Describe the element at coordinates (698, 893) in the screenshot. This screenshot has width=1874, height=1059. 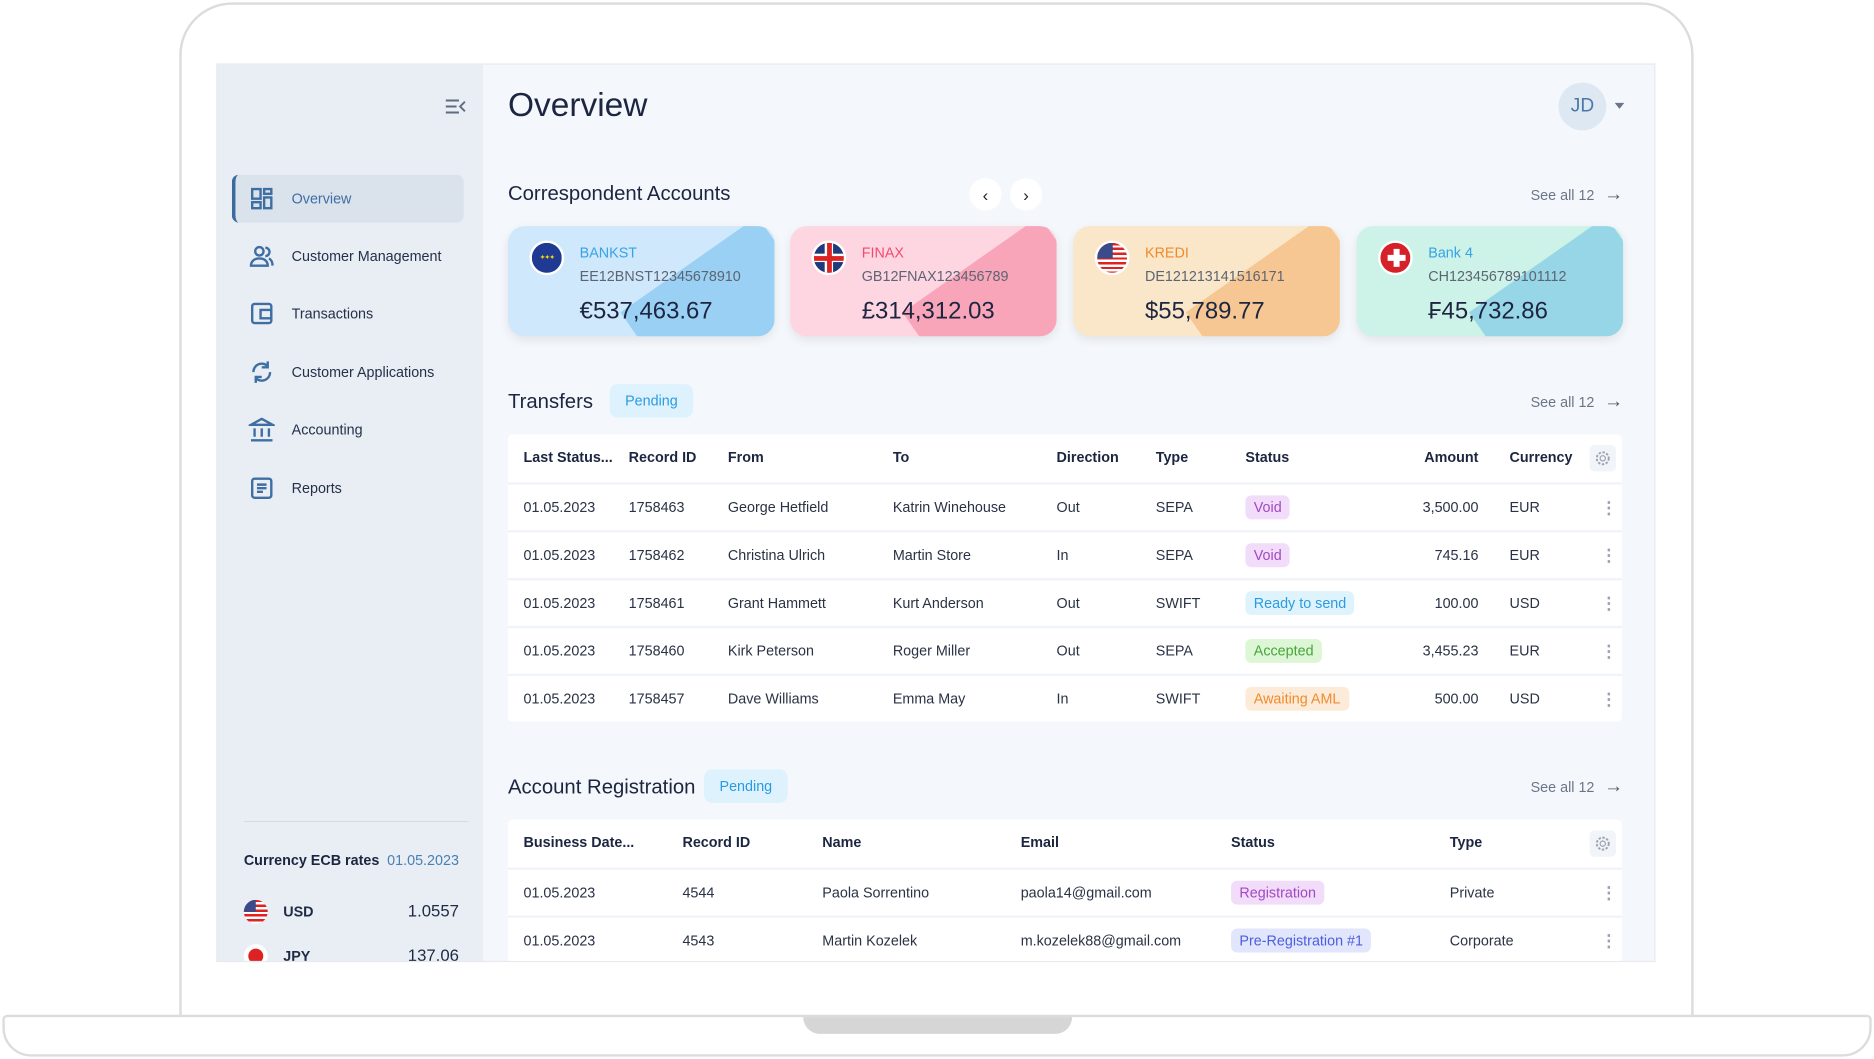
I see `table-cell: 4544` at that location.